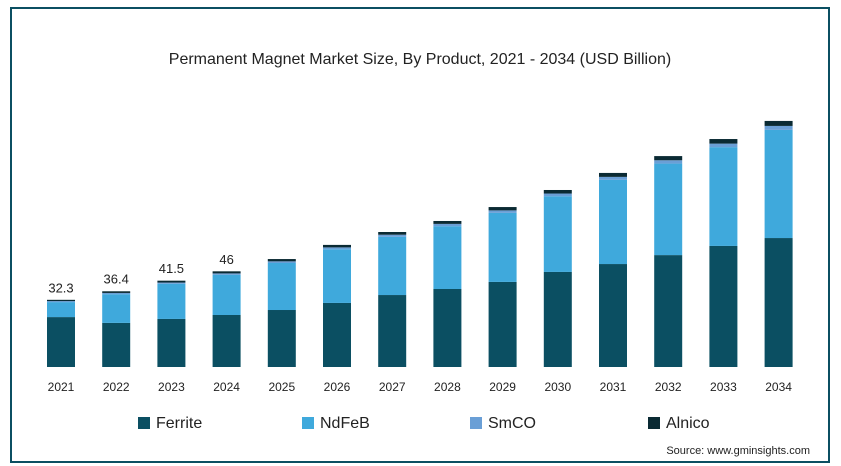 The height and width of the screenshot is (466, 841). I want to click on x-tick-label: 2027, so click(392, 387).